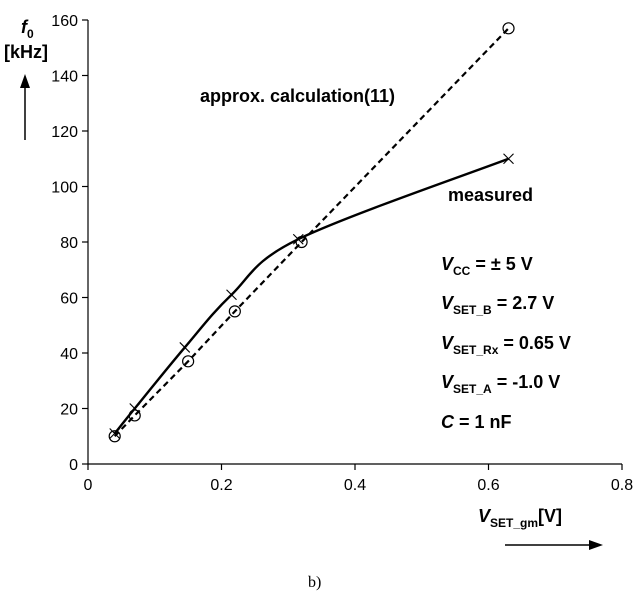 Image resolution: width=637 pixels, height=596 pixels. Describe the element at coordinates (25, 81) in the screenshot. I see `y-label-arrow-head` at that location.